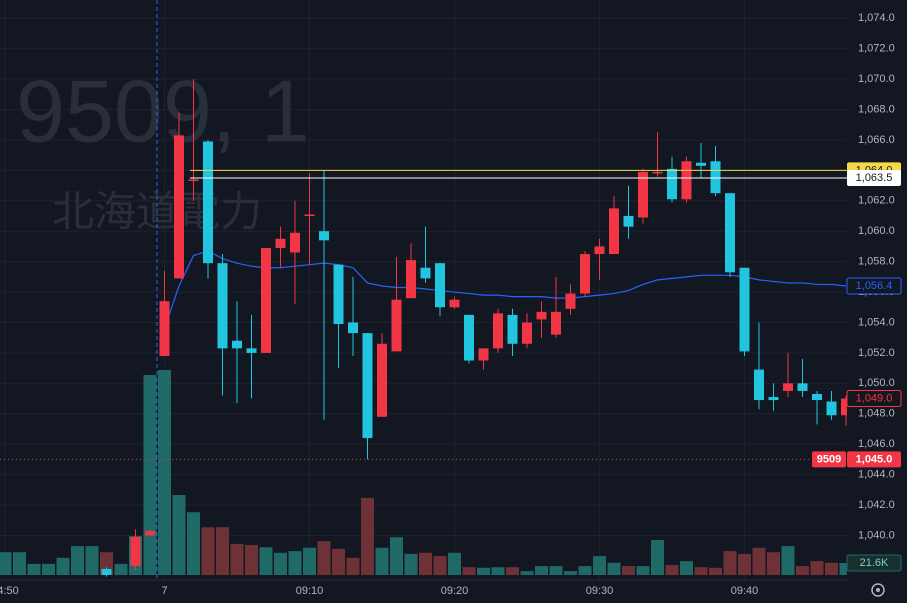  Describe the element at coordinates (876, 353) in the screenshot. I see `y-tick-label: 1,052.0` at that location.